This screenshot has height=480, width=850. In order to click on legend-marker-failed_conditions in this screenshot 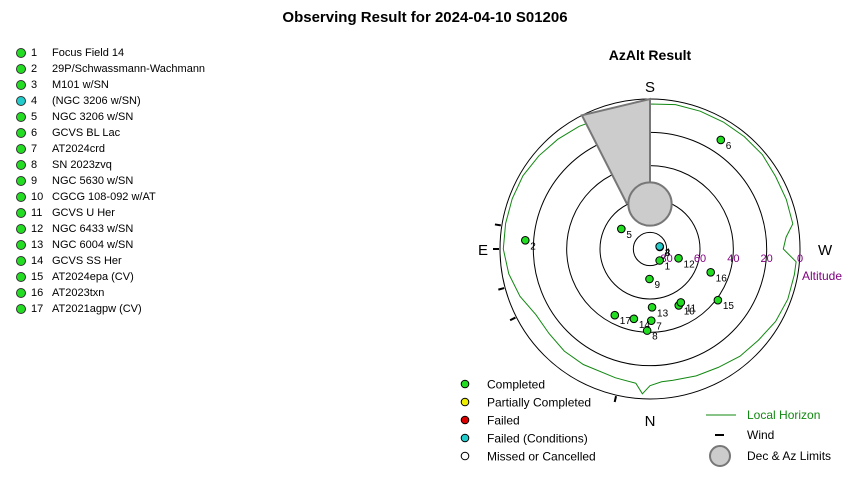, I will do `click(465, 438)`.